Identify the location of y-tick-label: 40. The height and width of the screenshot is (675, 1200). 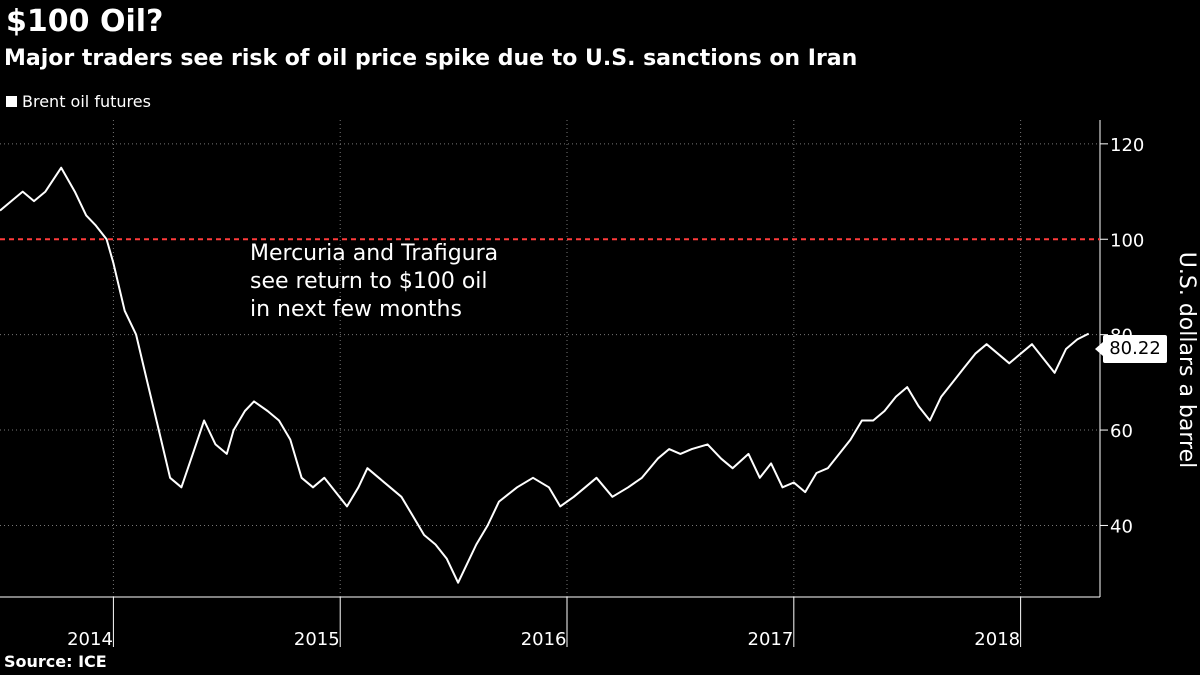
(1121, 526).